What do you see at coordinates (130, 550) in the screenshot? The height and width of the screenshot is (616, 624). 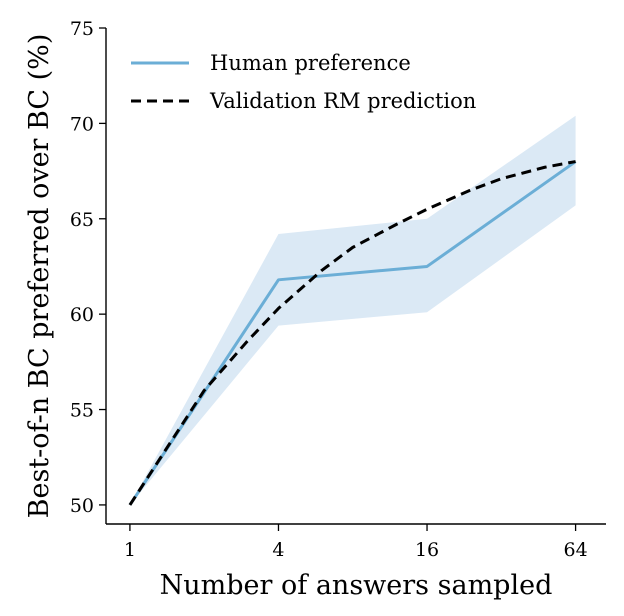 I see `x-tick-label: 1` at bounding box center [130, 550].